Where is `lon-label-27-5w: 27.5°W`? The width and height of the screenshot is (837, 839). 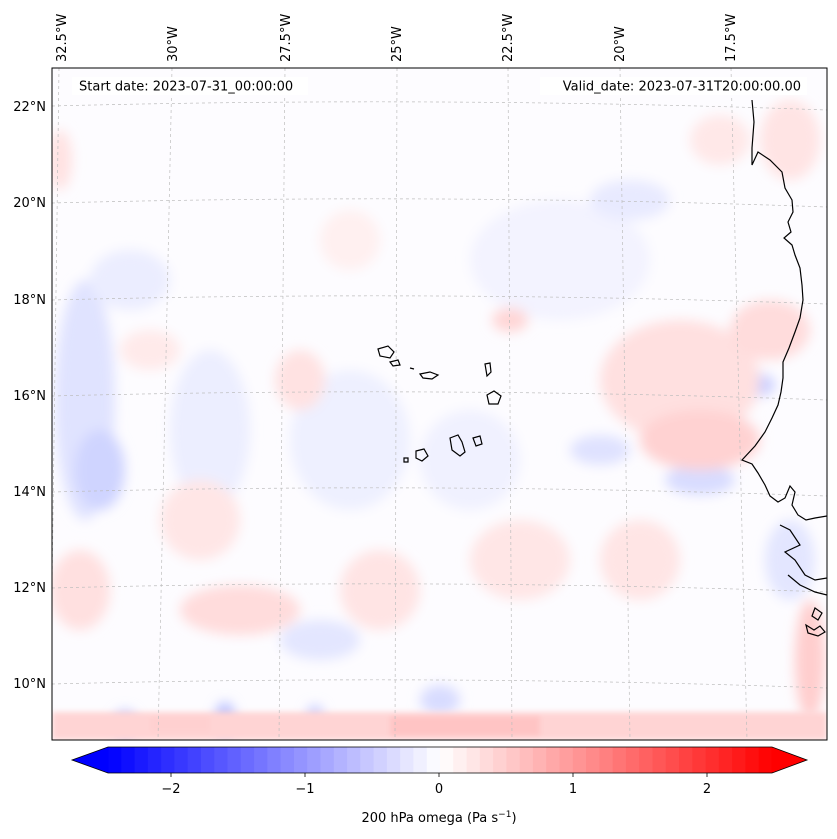
lon-label-27-5w: 27.5°W is located at coordinates (286, 38).